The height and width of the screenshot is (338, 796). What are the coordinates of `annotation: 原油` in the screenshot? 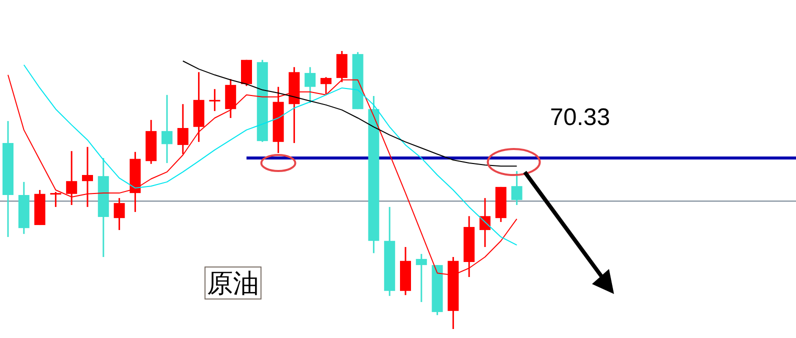 It's located at (233, 283).